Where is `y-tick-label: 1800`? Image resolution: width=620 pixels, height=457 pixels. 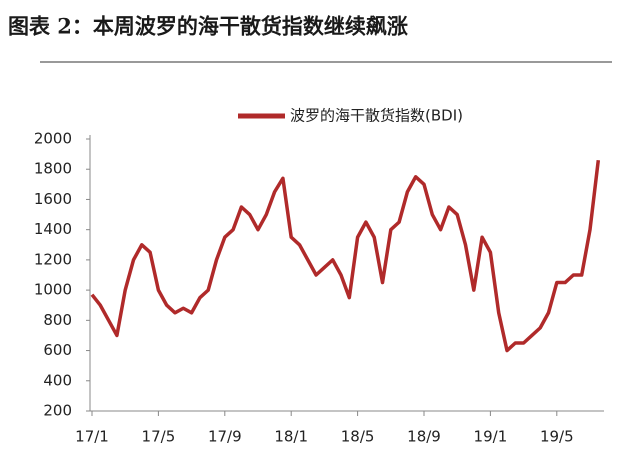 y-tick-label: 1800 is located at coordinates (53, 169).